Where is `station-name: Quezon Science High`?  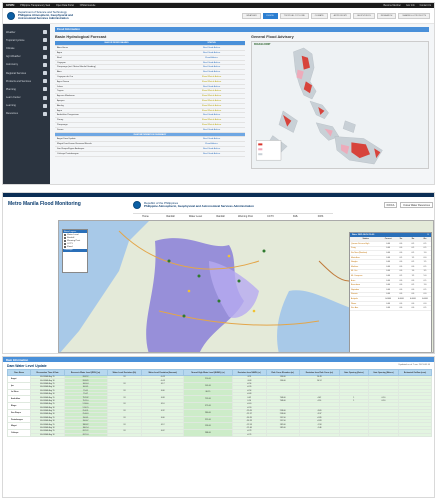 station-name: Quezon Science High is located at coordinates (366, 244).